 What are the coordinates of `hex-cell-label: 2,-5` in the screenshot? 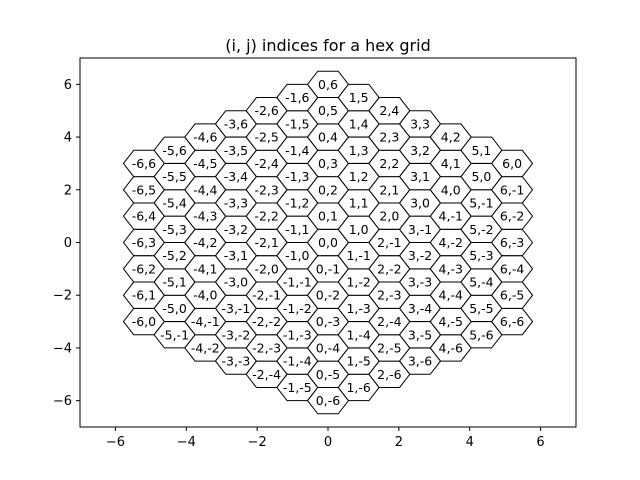 It's located at (389, 347).